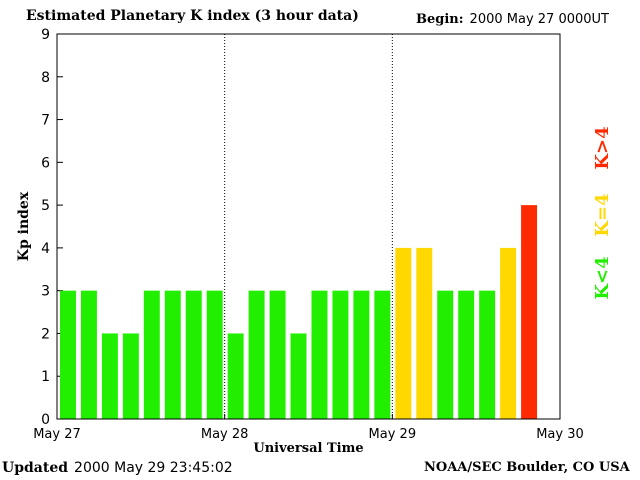  Describe the element at coordinates (45, 206) in the screenshot. I see `y-tick-label: 5` at that location.